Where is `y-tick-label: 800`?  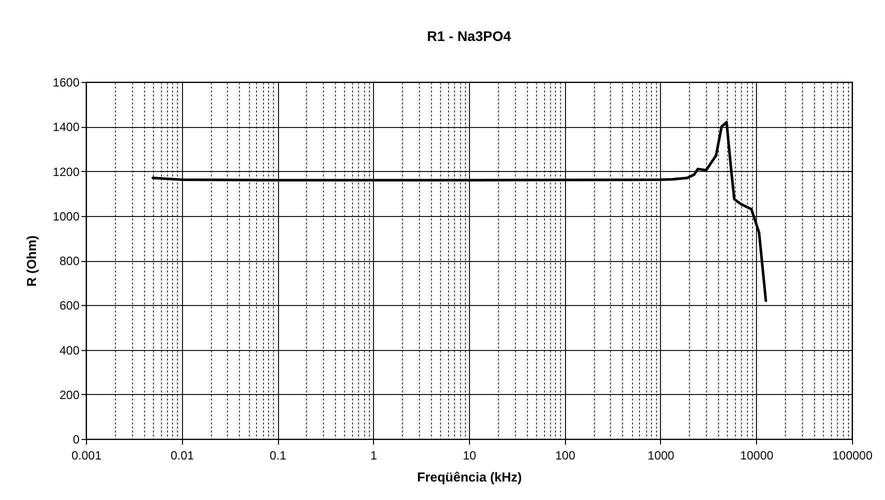 y-tick-label: 800 is located at coordinates (69, 261).